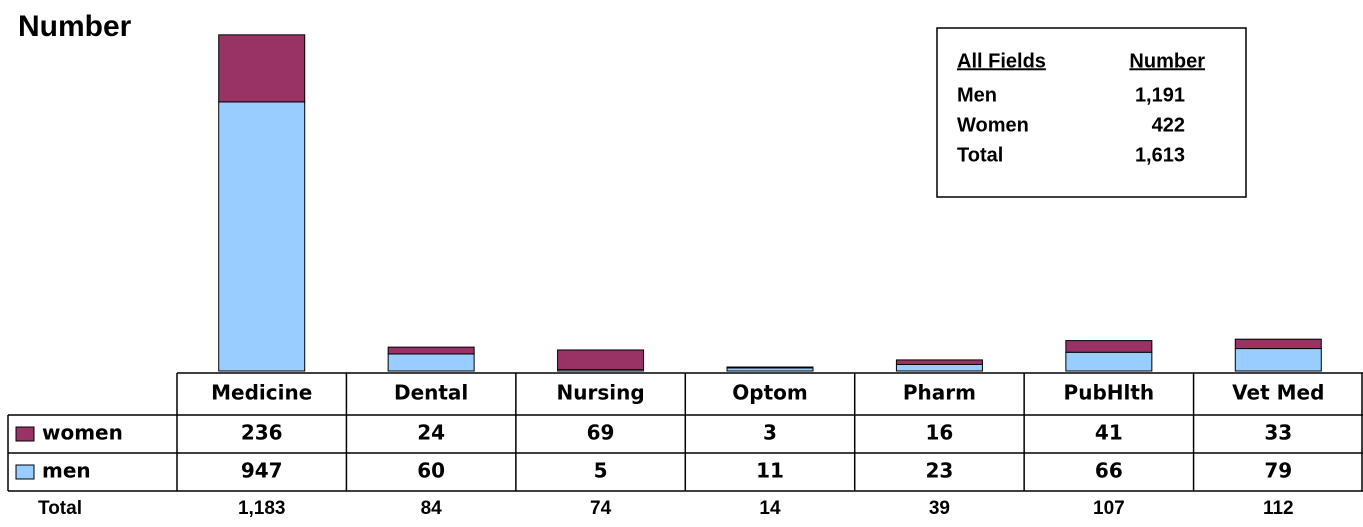  What do you see at coordinates (1168, 125) in the screenshot?
I see `summary-value: 422` at bounding box center [1168, 125].